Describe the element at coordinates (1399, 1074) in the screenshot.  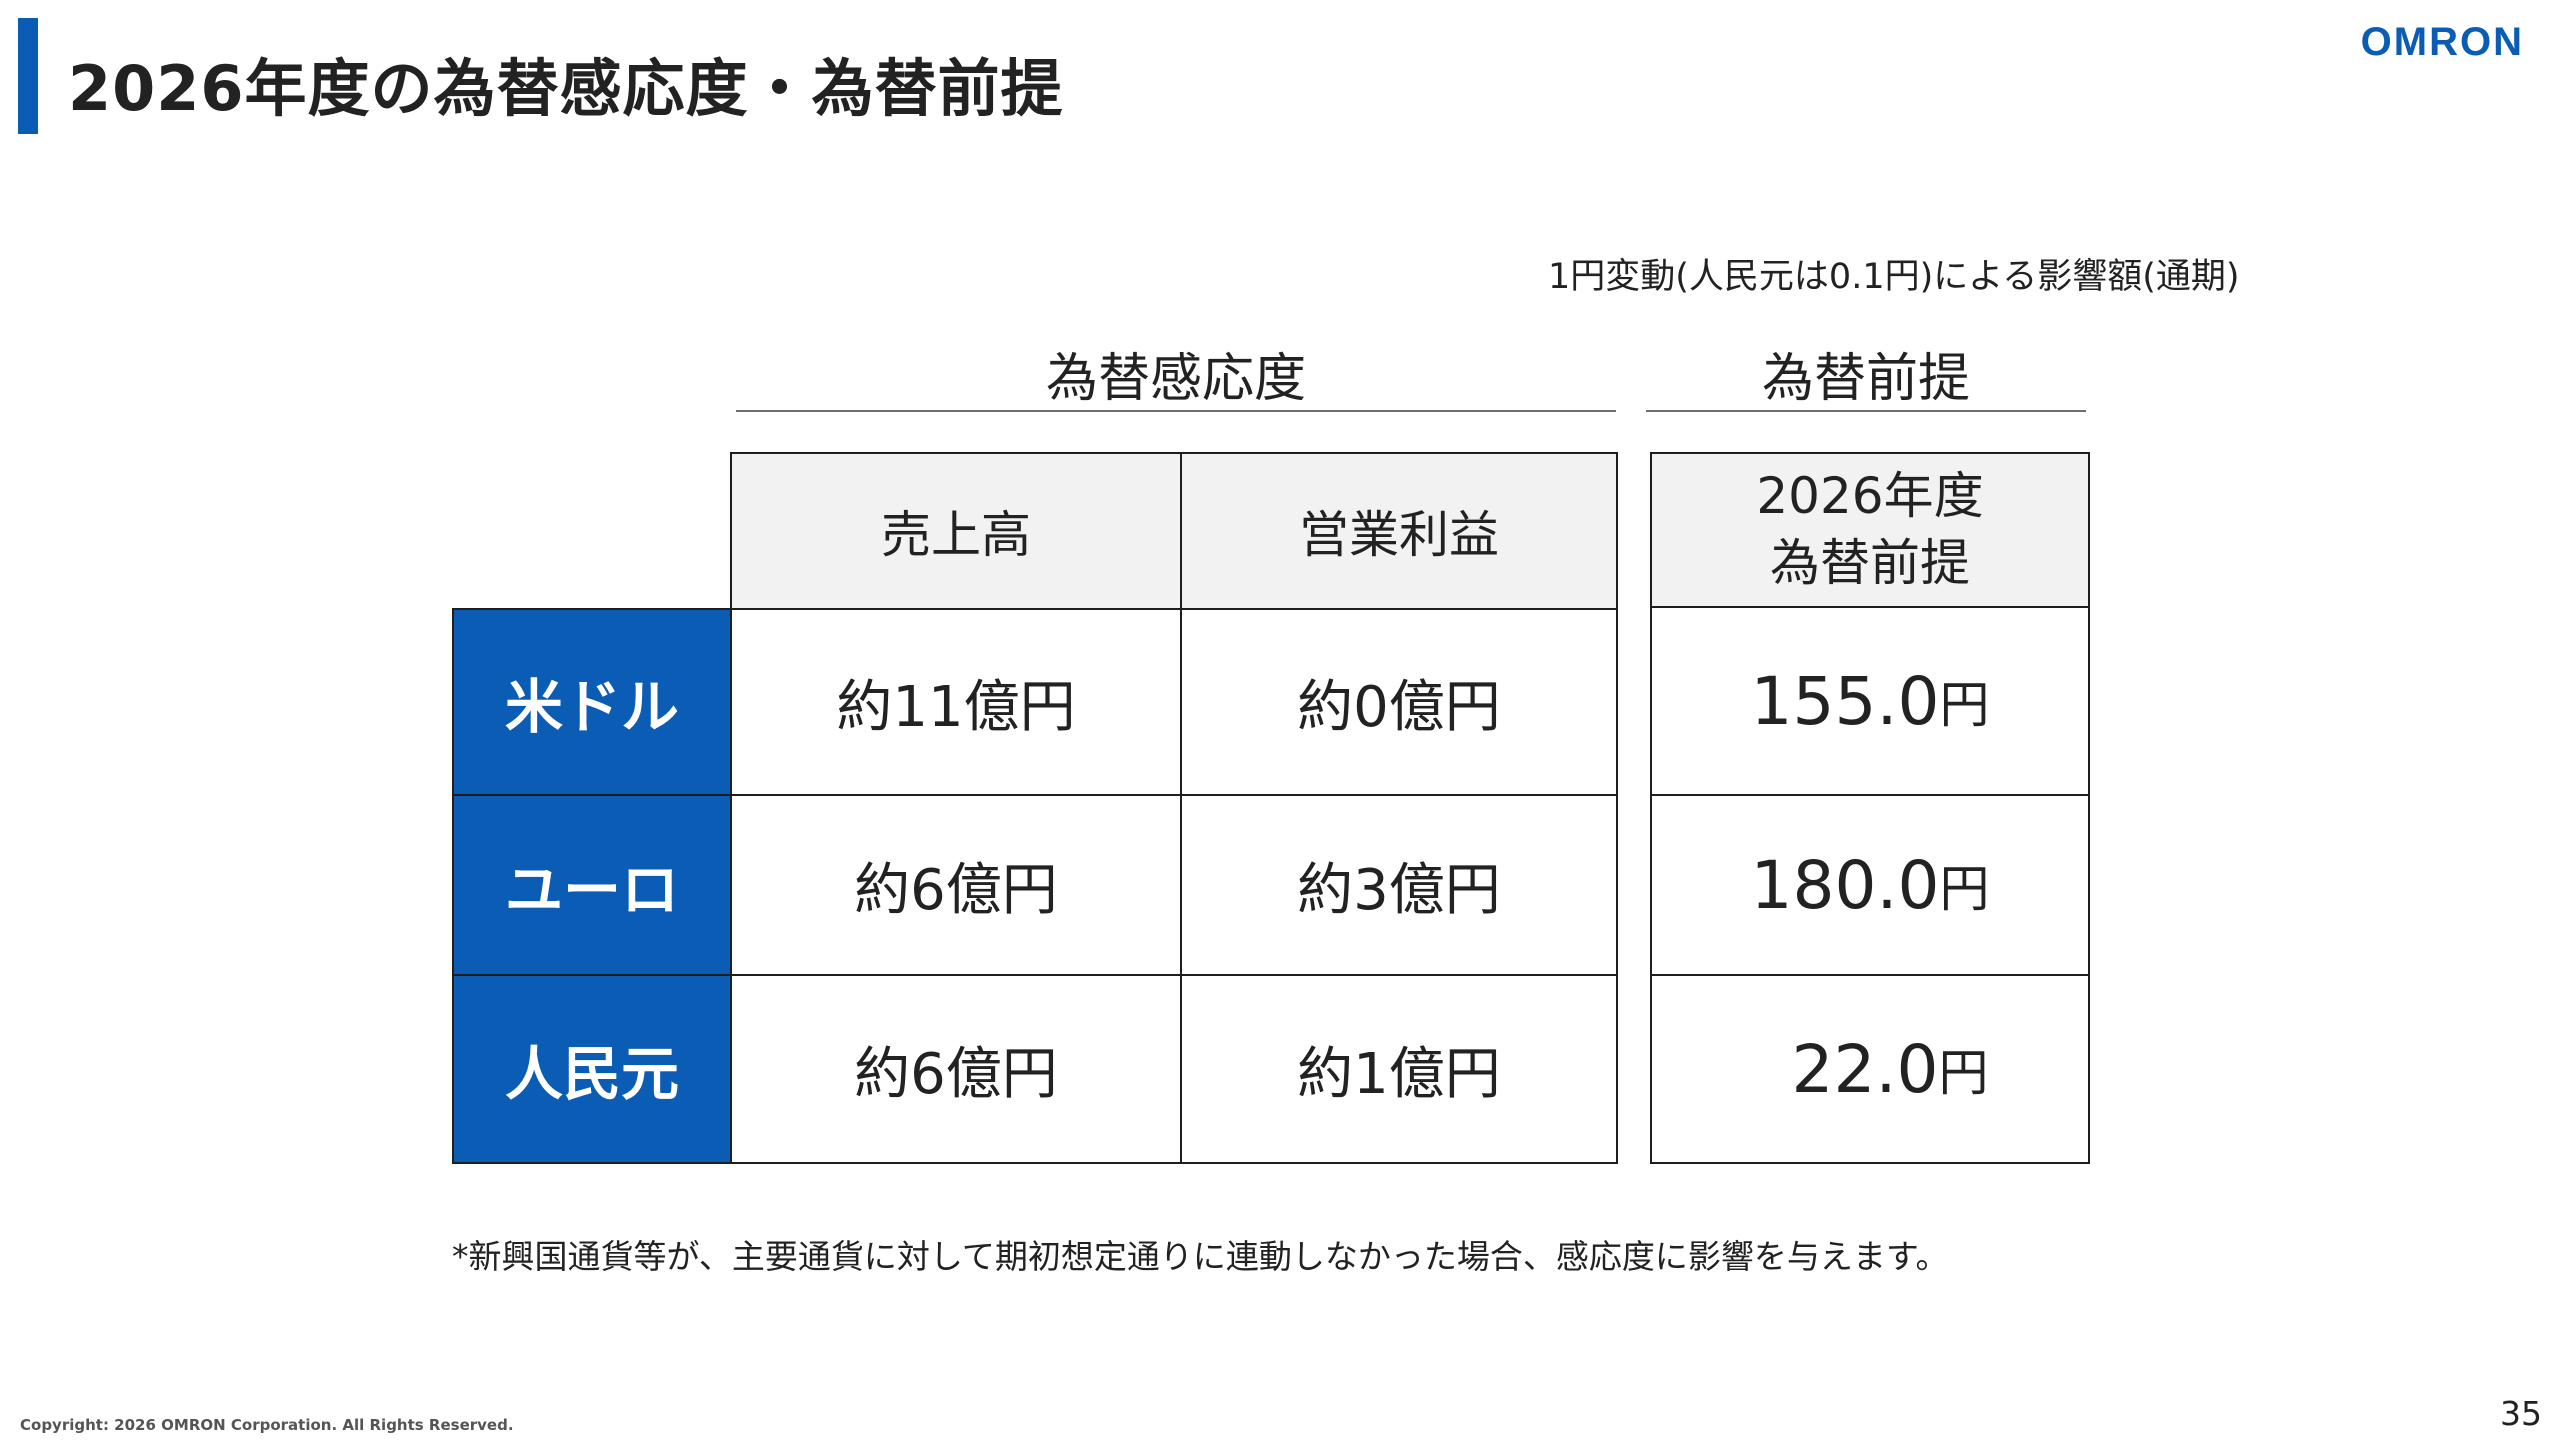
I see `cell-cny-operating-income-value: 約1億円` at that location.